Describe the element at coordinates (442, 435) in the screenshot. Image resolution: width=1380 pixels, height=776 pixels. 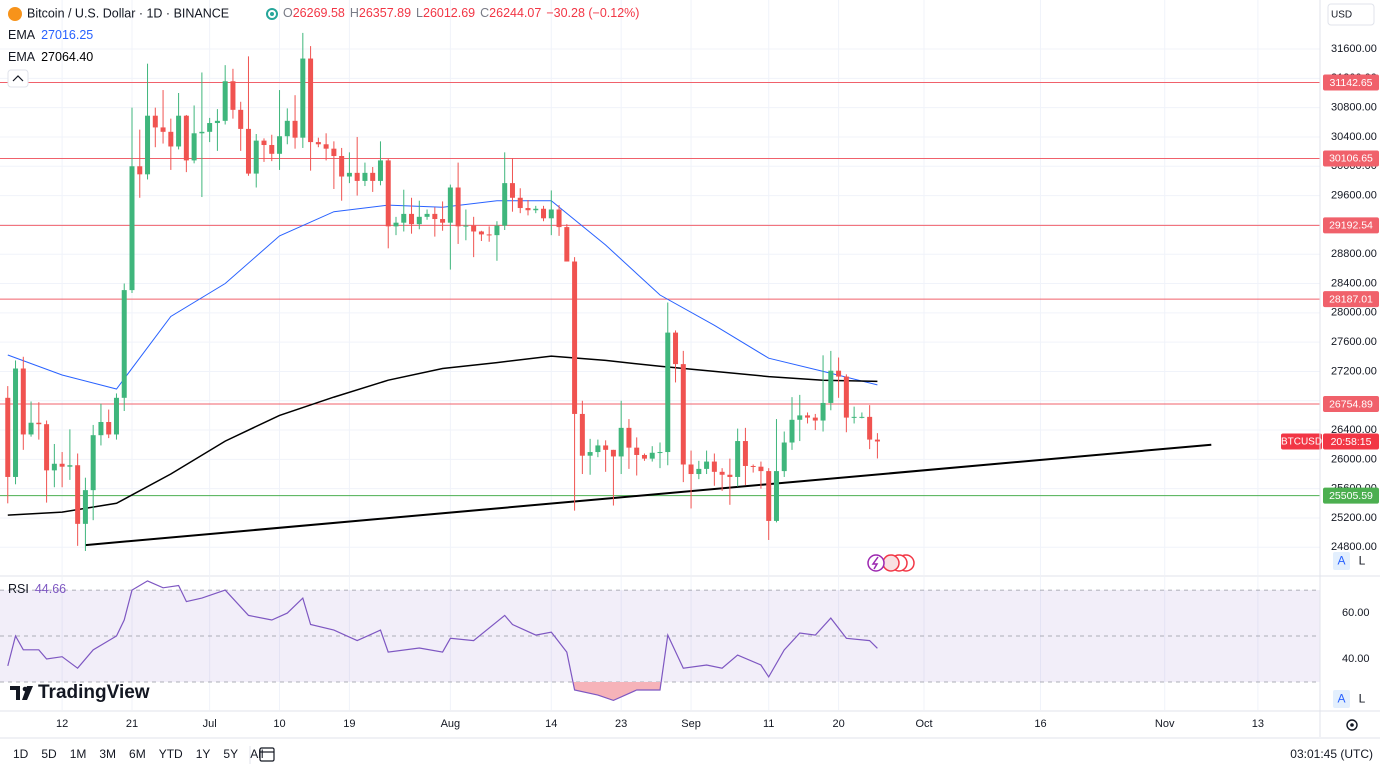
I see `ema-line` at that location.